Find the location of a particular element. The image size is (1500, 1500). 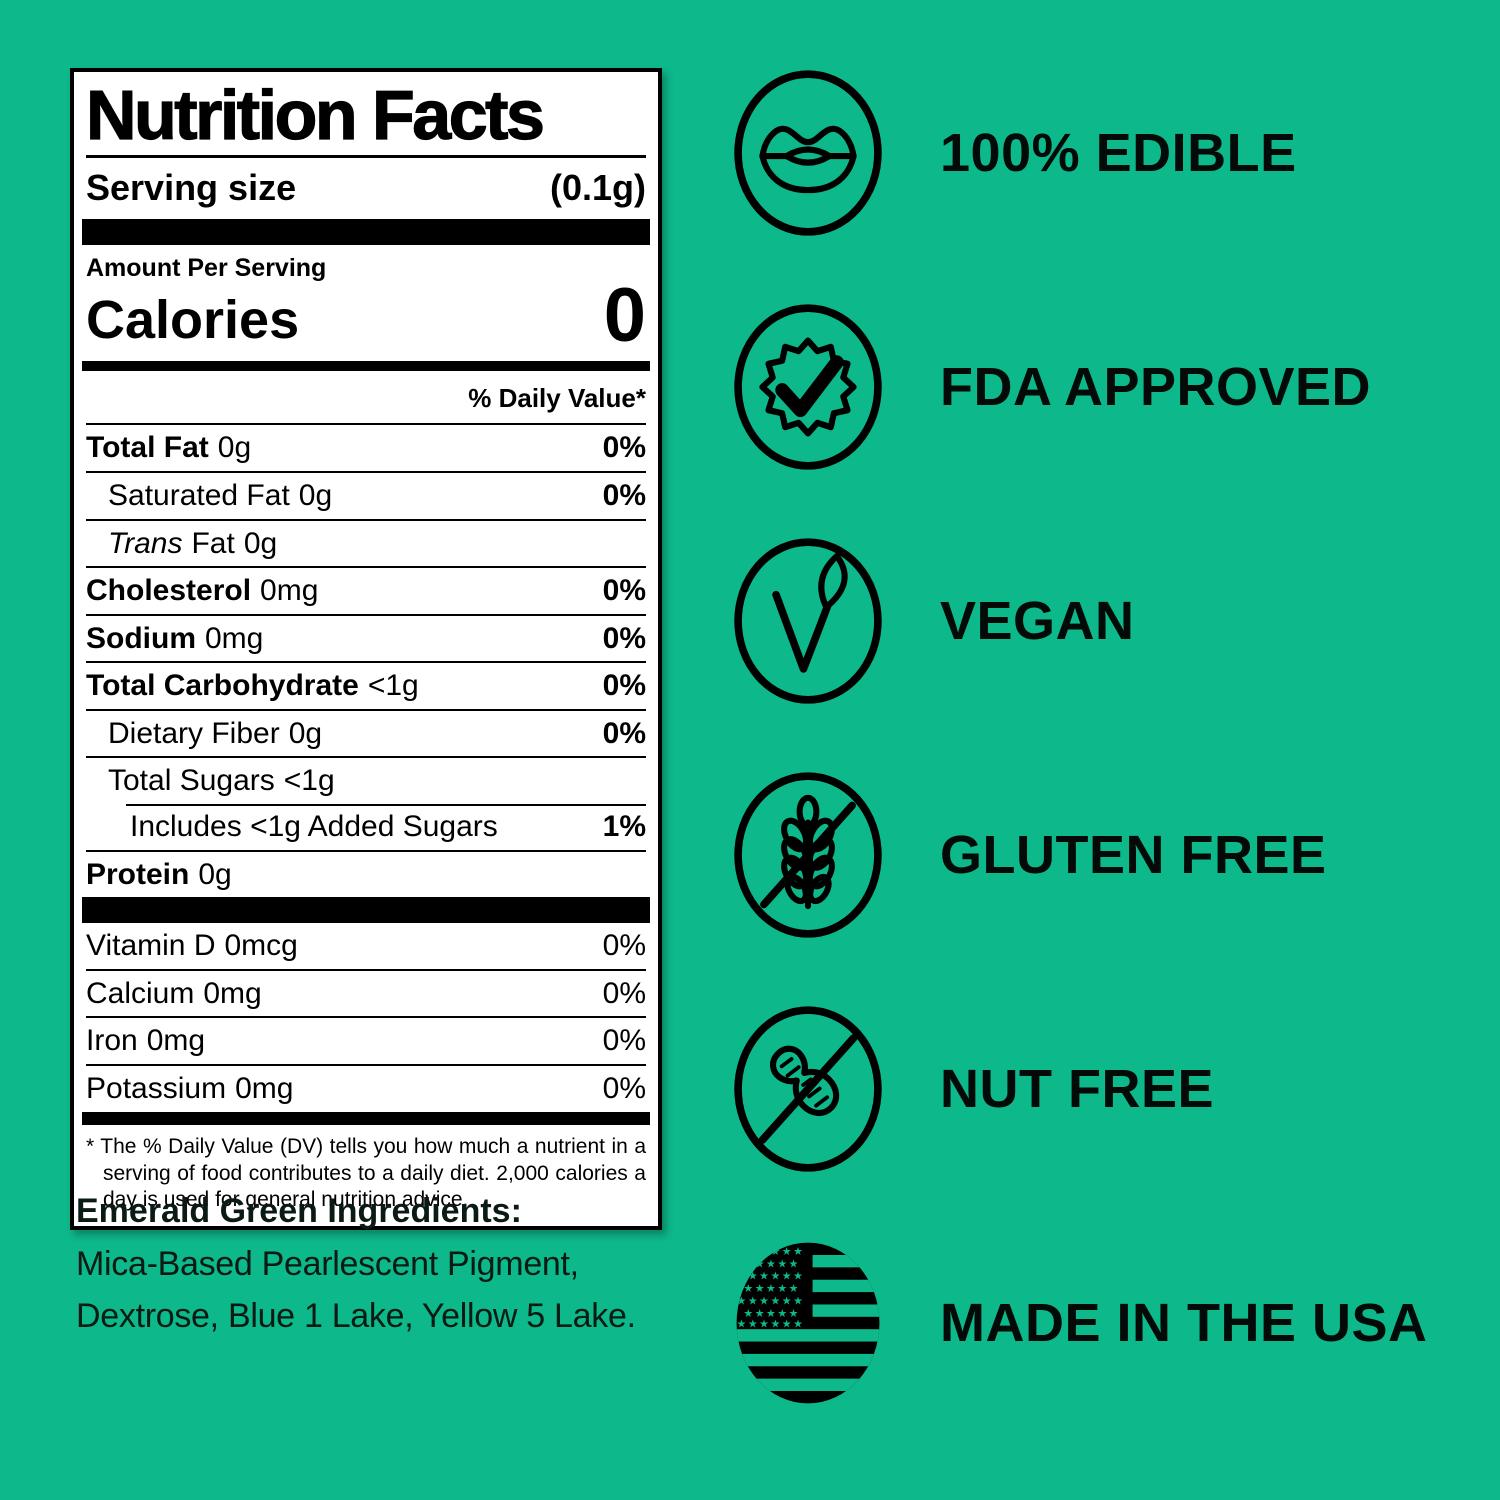

badge-label: GLUTEN FREE is located at coordinates (1133, 855).